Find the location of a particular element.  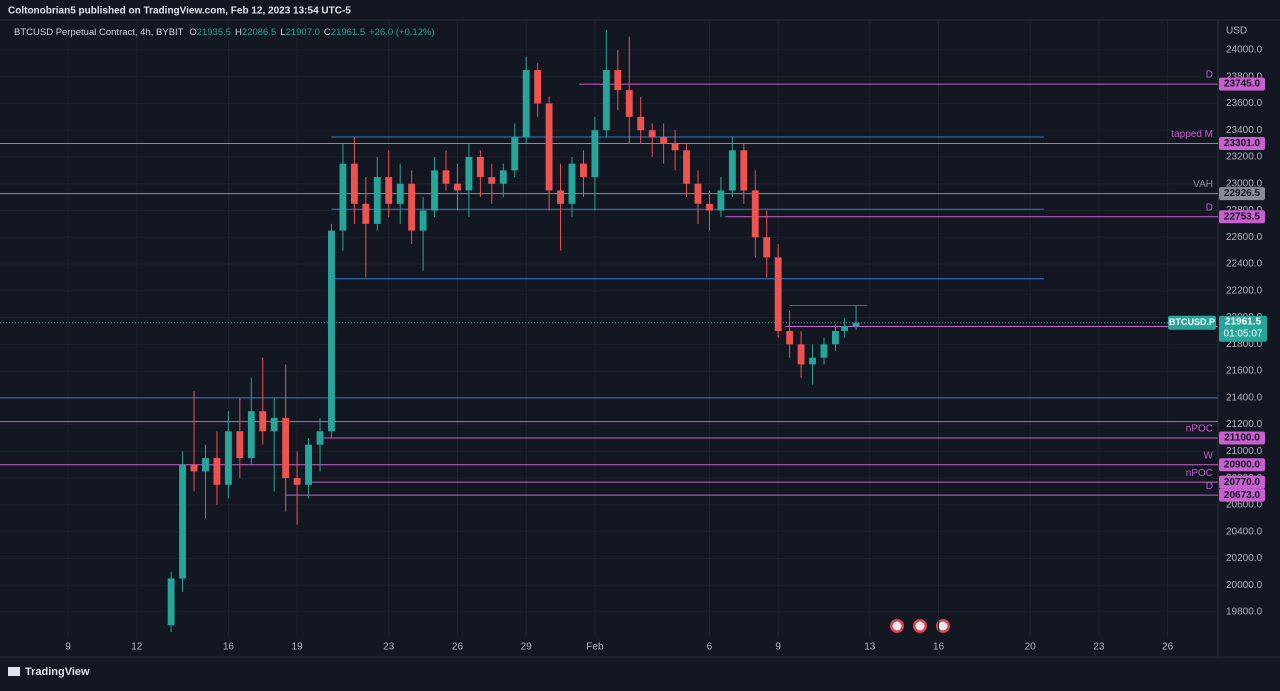

legend-value: 21961.5 is located at coordinates (348, 32).